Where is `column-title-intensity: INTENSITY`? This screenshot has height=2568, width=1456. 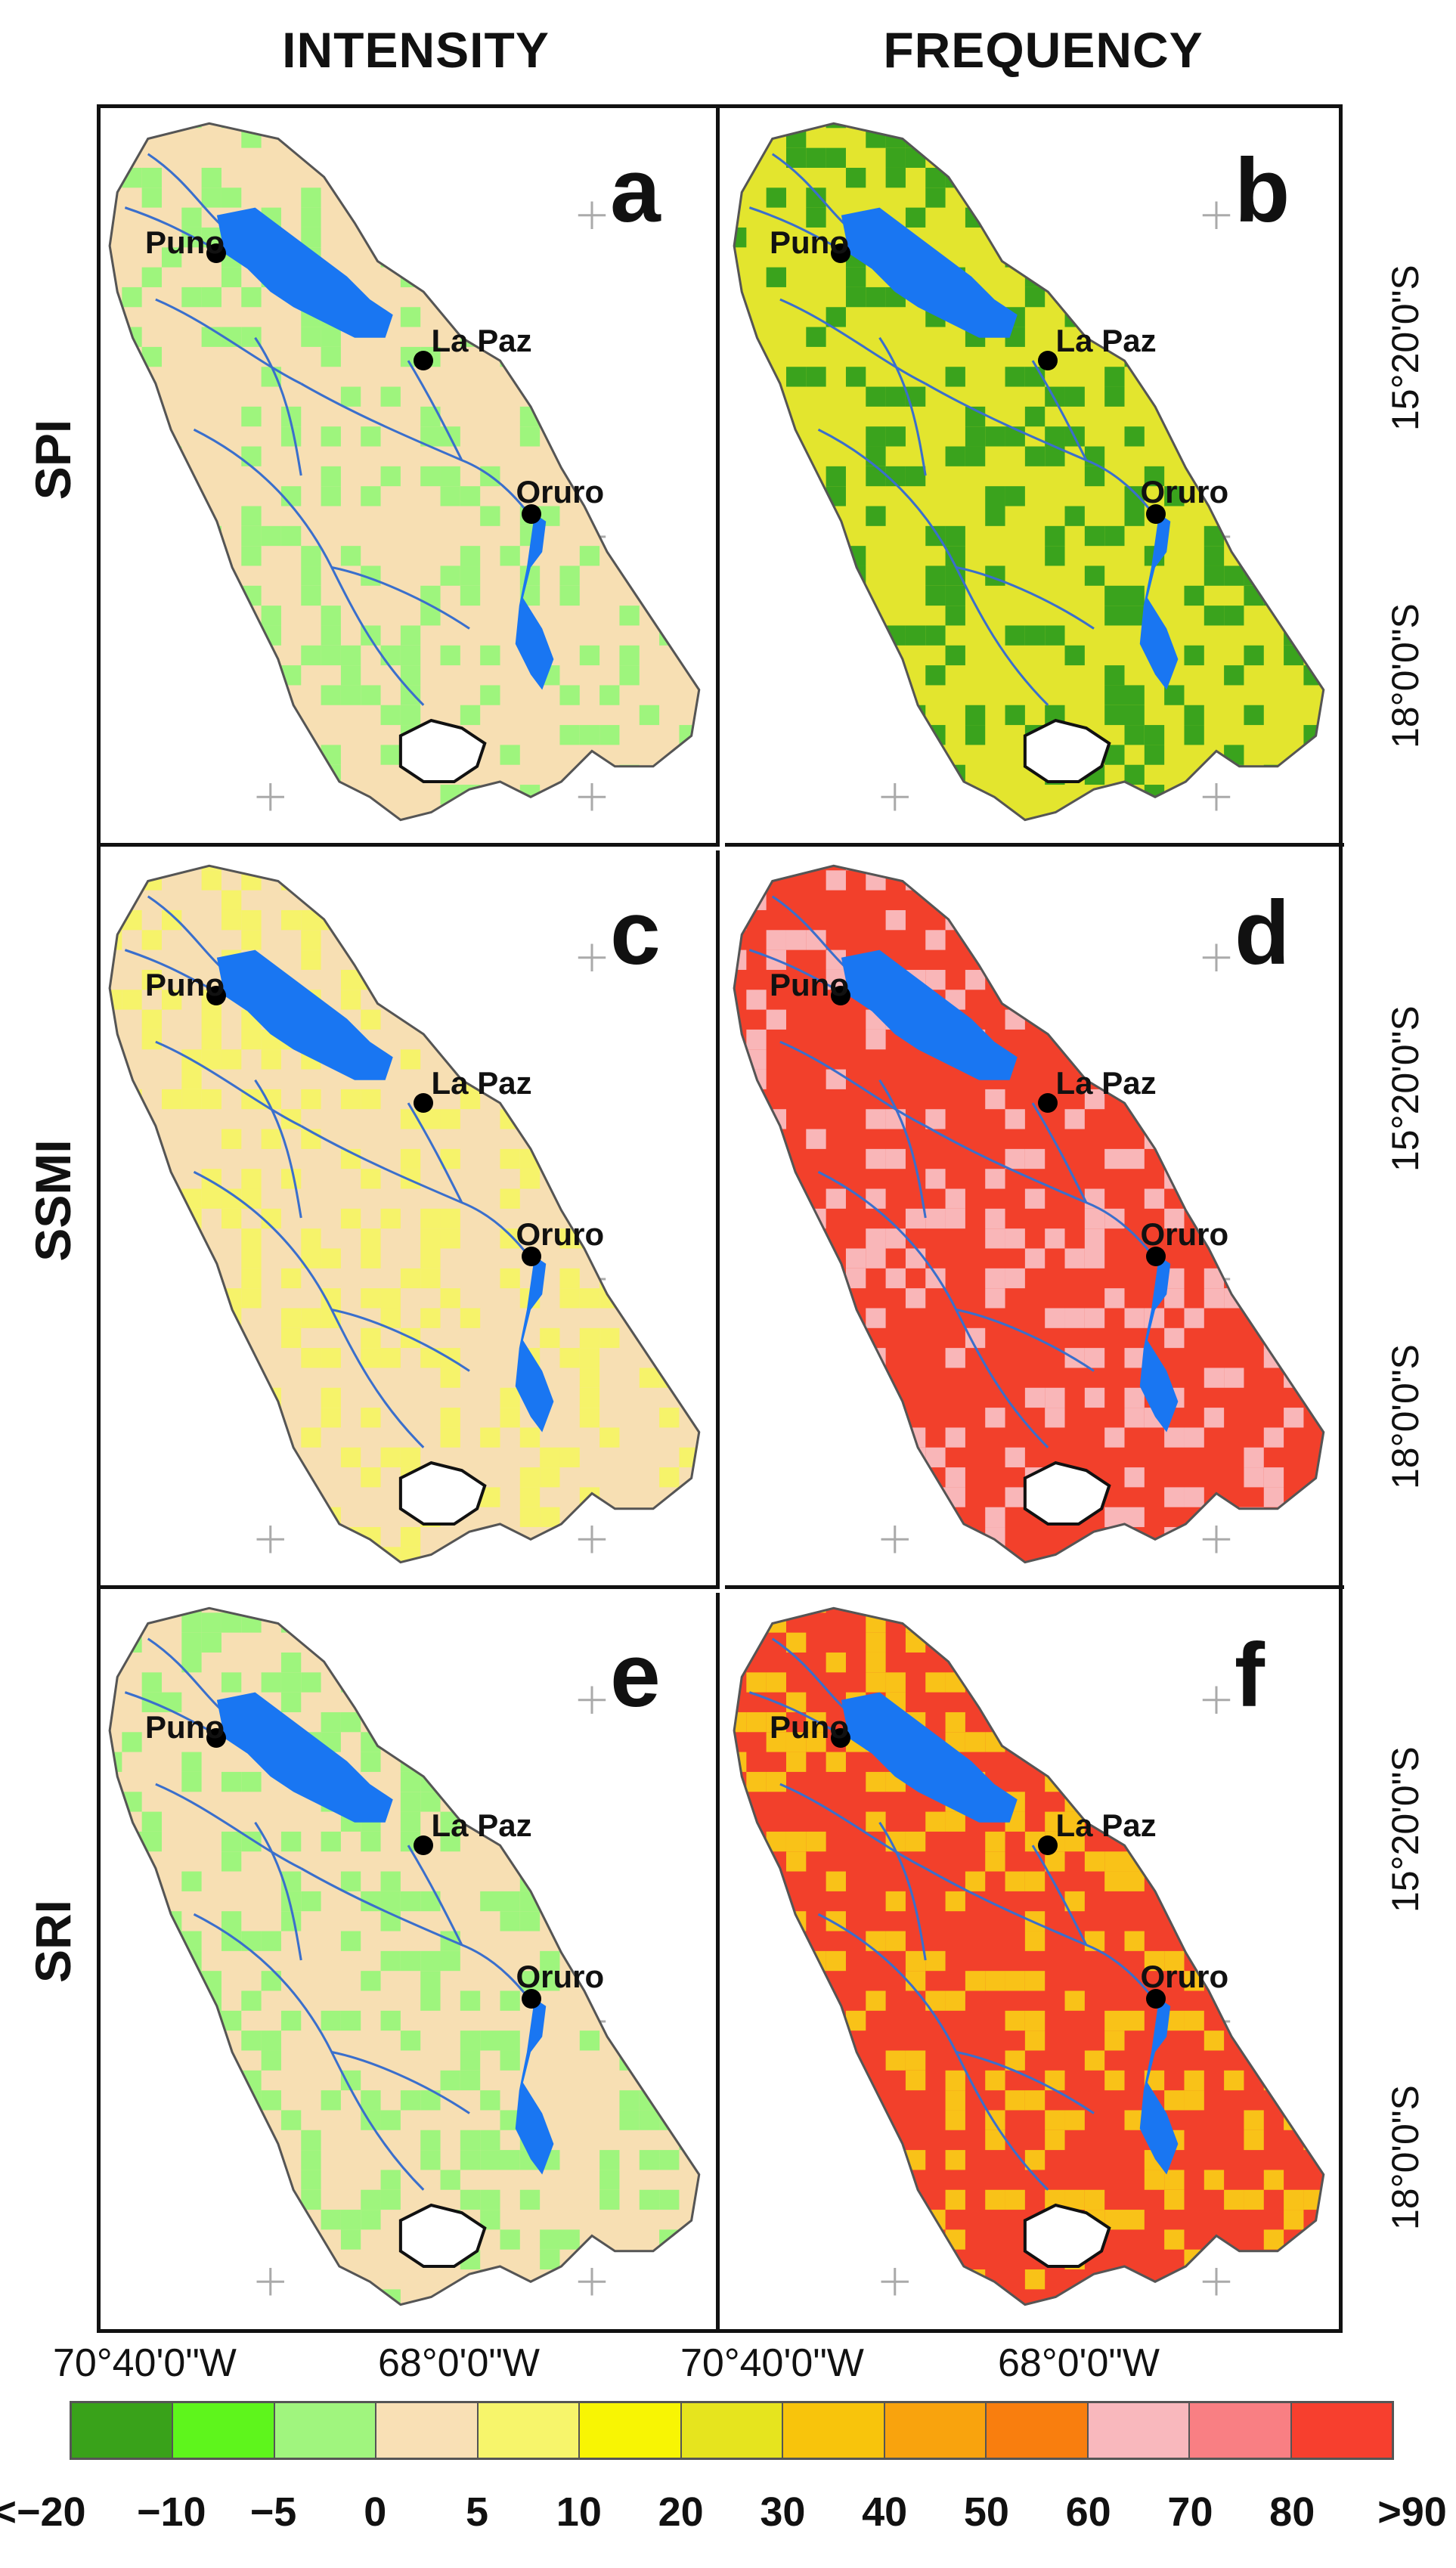 column-title-intensity: INTENSITY is located at coordinates (416, 50).